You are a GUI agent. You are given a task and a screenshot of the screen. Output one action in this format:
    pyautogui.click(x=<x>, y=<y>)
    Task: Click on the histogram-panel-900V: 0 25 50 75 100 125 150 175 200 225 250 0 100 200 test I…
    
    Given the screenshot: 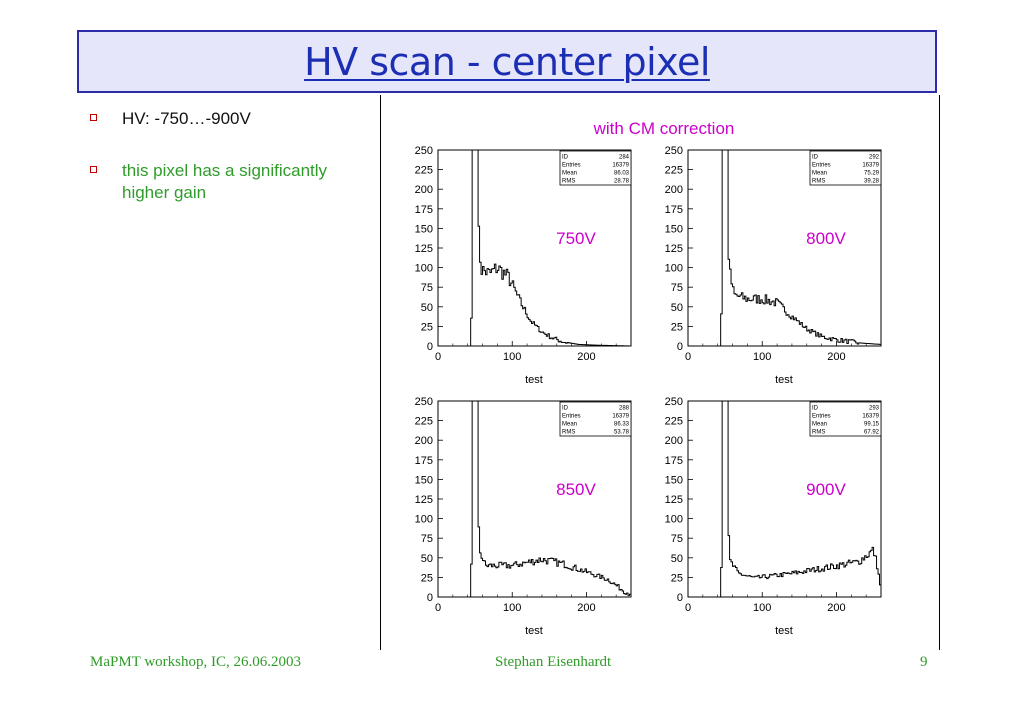 What is the action you would take?
    pyautogui.click(x=773, y=516)
    